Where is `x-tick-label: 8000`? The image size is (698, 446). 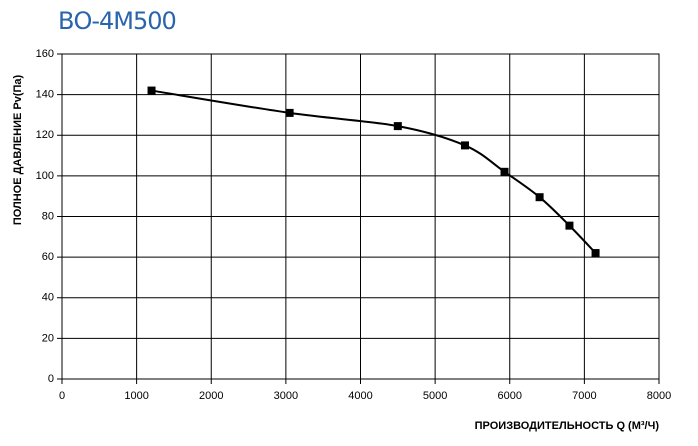
x-tick-label: 8000 is located at coordinates (659, 396).